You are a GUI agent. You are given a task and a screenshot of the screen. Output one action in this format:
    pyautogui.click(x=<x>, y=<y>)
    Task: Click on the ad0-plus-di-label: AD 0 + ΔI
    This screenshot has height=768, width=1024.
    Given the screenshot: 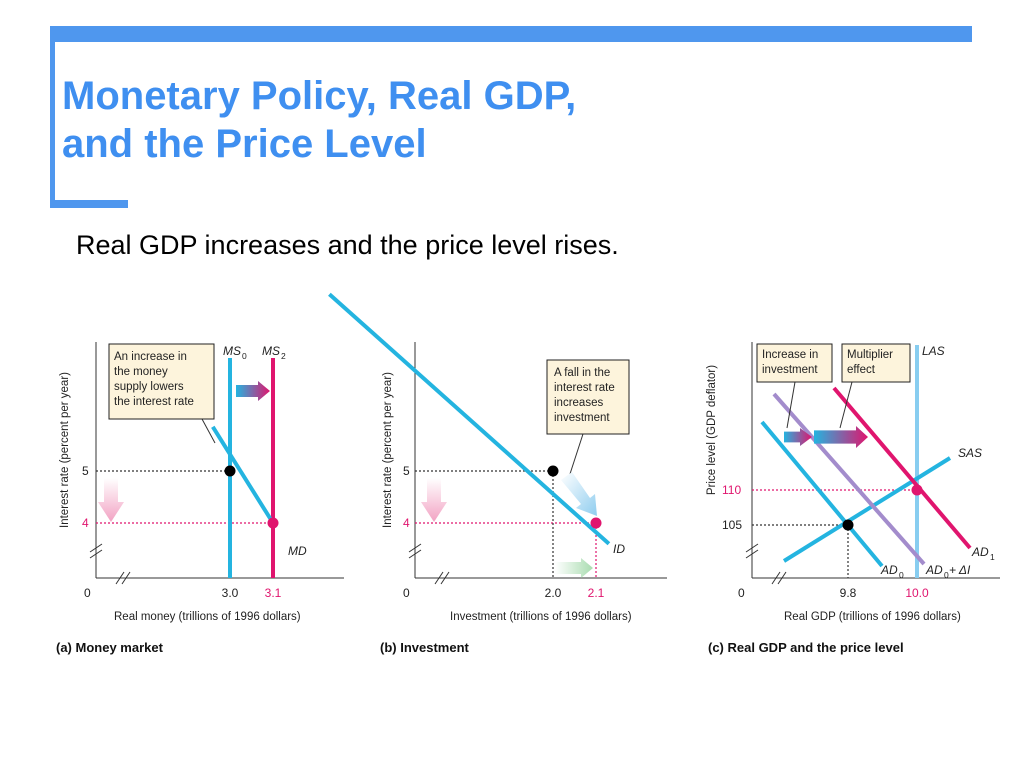 What is the action you would take?
    pyautogui.click(x=948, y=571)
    